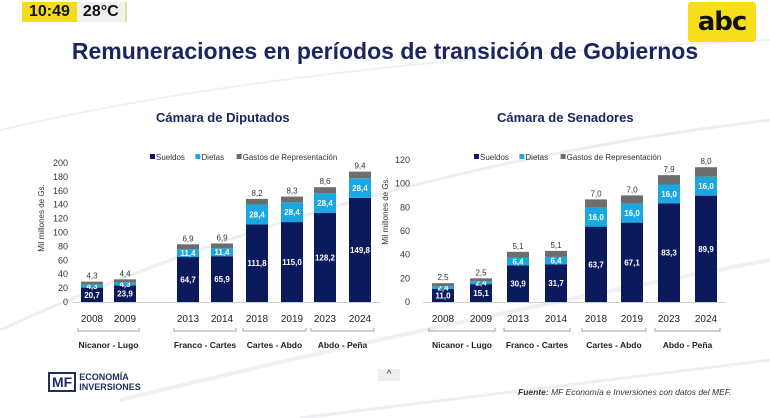  I want to click on source-label: Fuente:, so click(533, 392).